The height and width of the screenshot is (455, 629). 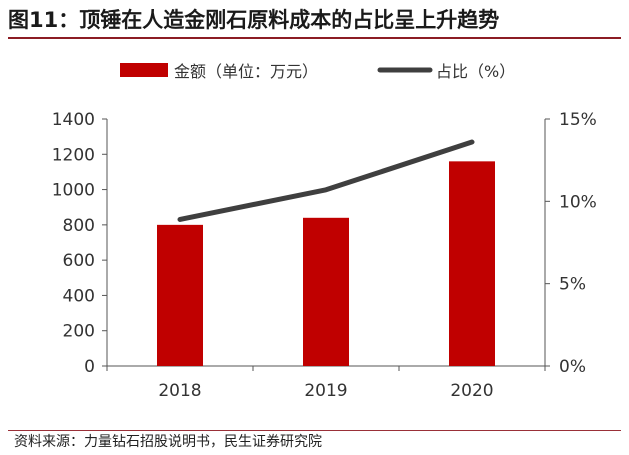 I want to click on chart-title: 图11：顶锤在人造金刚石原料成本的占比呈上升趋势, so click(x=254, y=20).